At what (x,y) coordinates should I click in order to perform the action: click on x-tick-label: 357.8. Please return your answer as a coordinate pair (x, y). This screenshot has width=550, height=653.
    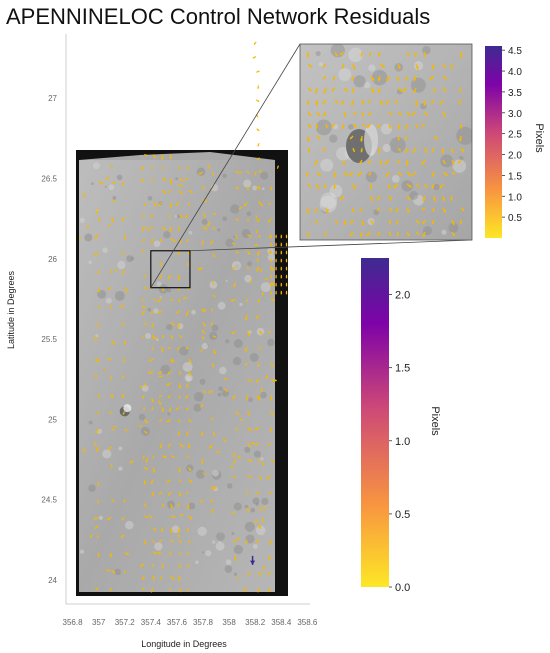
    Looking at the image, I should click on (203, 622).